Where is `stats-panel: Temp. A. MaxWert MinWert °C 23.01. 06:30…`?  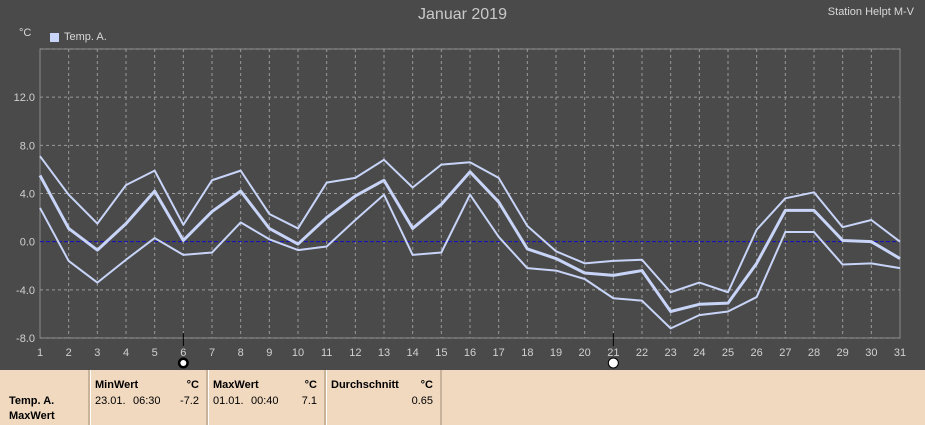
stats-panel: Temp. A. MaxWert MinWert °C 23.01. 06:30… is located at coordinates (462, 397).